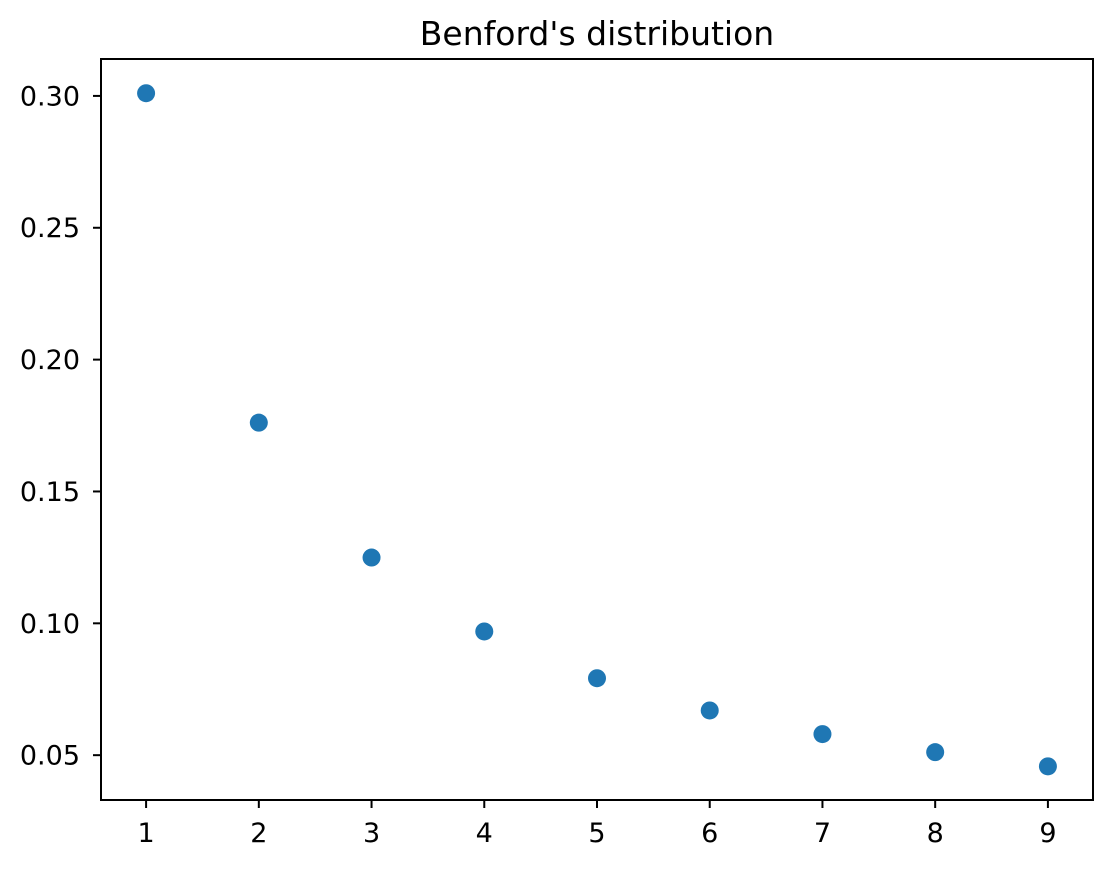  What do you see at coordinates (50, 360) in the screenshot?
I see `y-tick-label: 0.20` at bounding box center [50, 360].